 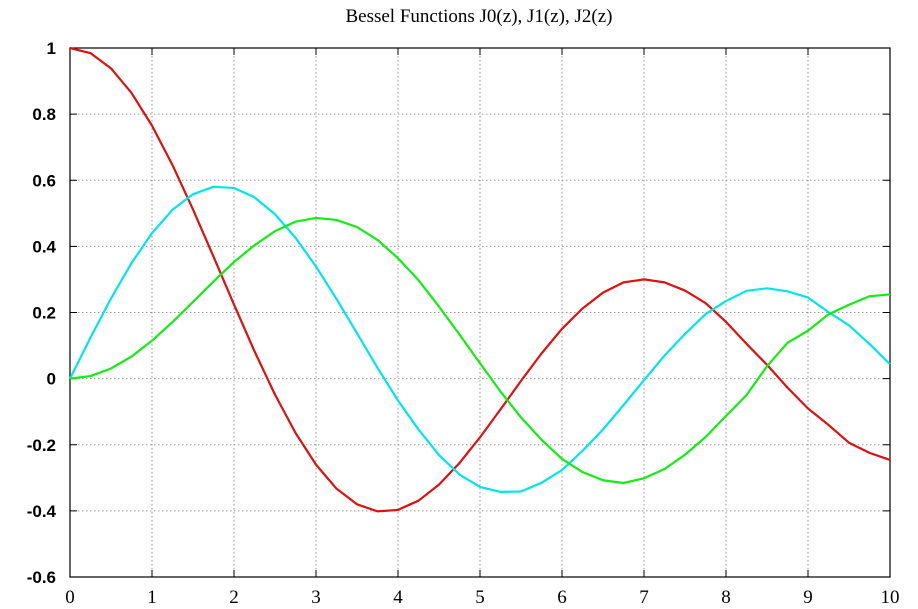 What do you see at coordinates (51, 48) in the screenshot?
I see `y-tick-label: 1` at bounding box center [51, 48].